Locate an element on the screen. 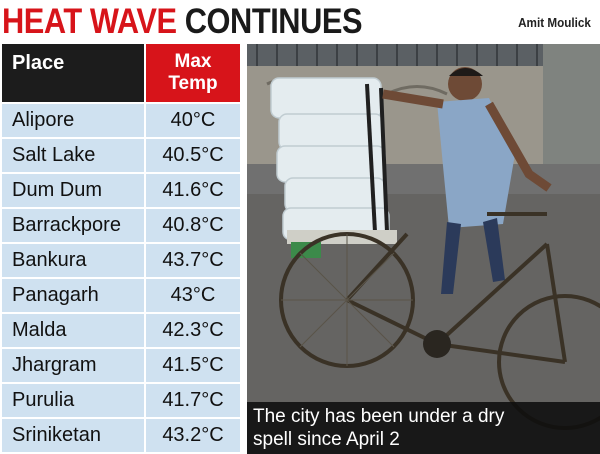 The image size is (600, 454). temp-cell: 42.3°C is located at coordinates (193, 330).